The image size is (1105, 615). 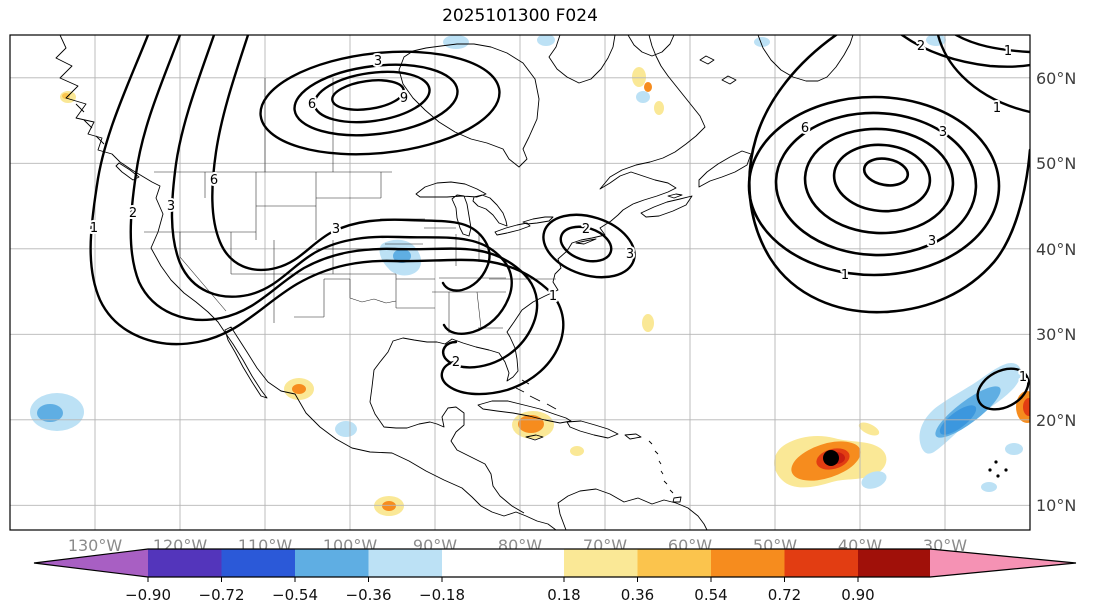 What do you see at coordinates (784, 595) in the screenshot?
I see `colorbar-tick-label: 0.72` at bounding box center [784, 595].